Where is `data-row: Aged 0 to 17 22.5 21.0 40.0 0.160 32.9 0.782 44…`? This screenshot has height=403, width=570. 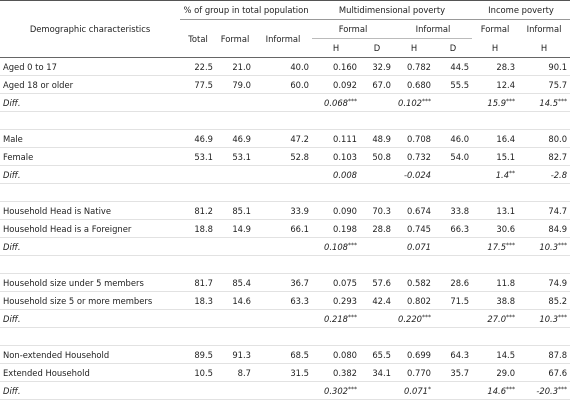
data-row: Aged 0 to 17 22.5 21.0 40.0 0.160 32.9 0.782 44… is located at coordinates (285, 66).